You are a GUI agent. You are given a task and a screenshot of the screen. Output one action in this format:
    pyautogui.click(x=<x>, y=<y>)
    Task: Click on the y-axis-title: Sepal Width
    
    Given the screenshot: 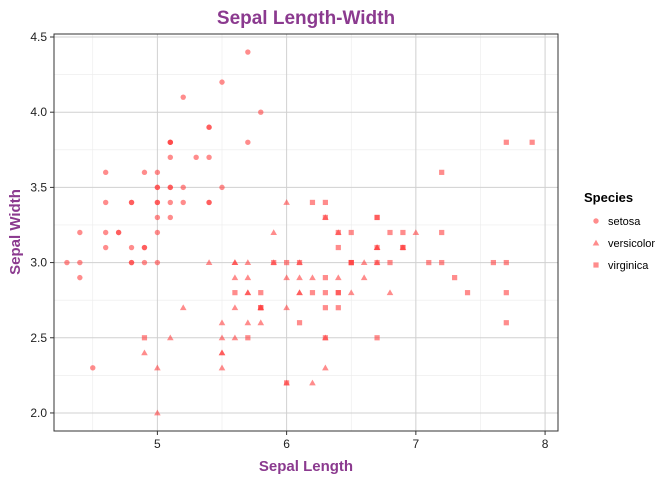 What is the action you would take?
    pyautogui.click(x=15, y=232)
    